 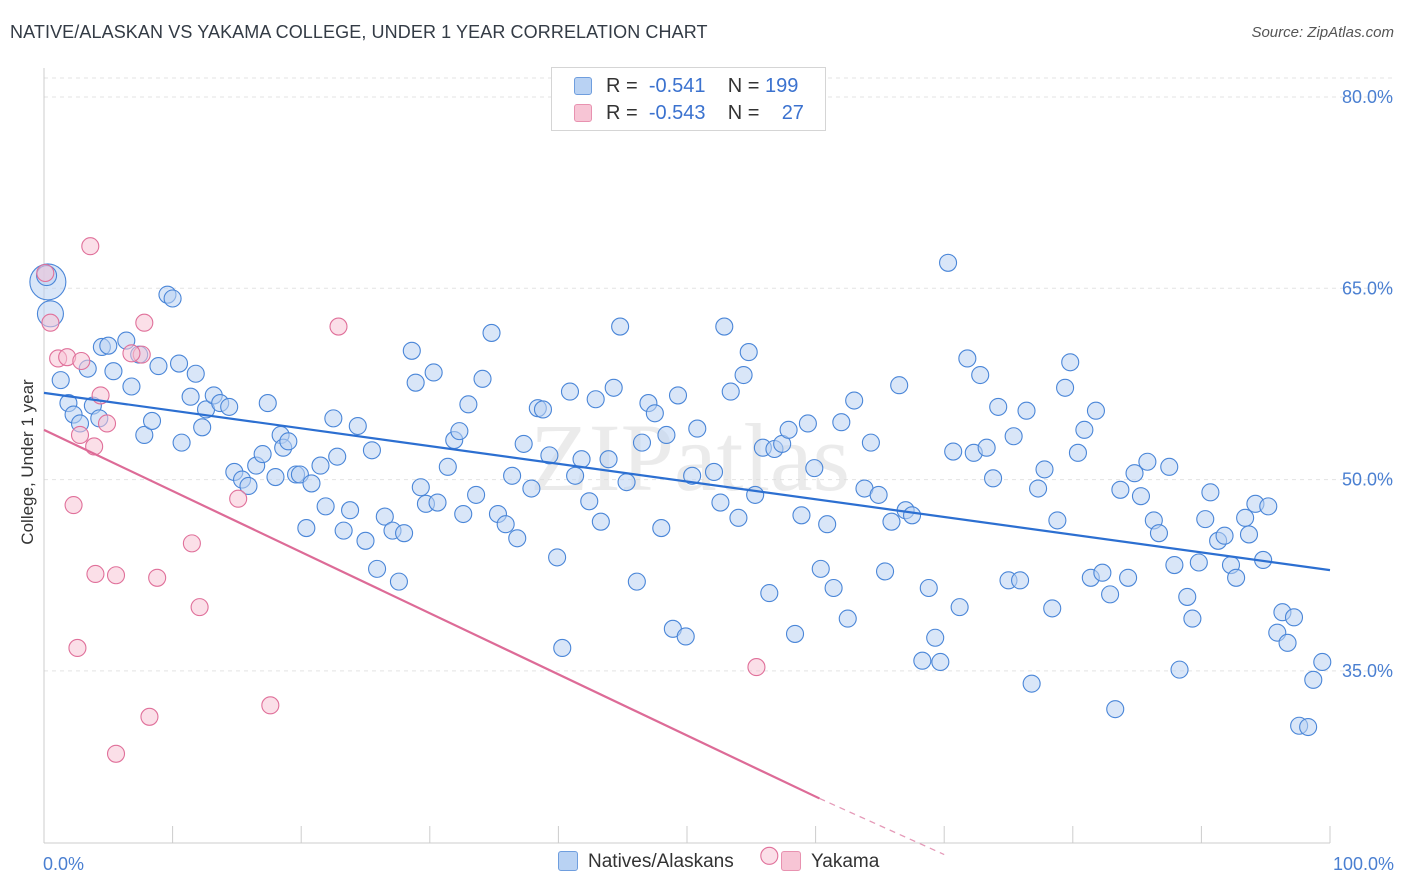 What do you see at coordinates (1367, 671) in the screenshot?
I see `y-tick-label: 35.0%` at bounding box center [1367, 671].